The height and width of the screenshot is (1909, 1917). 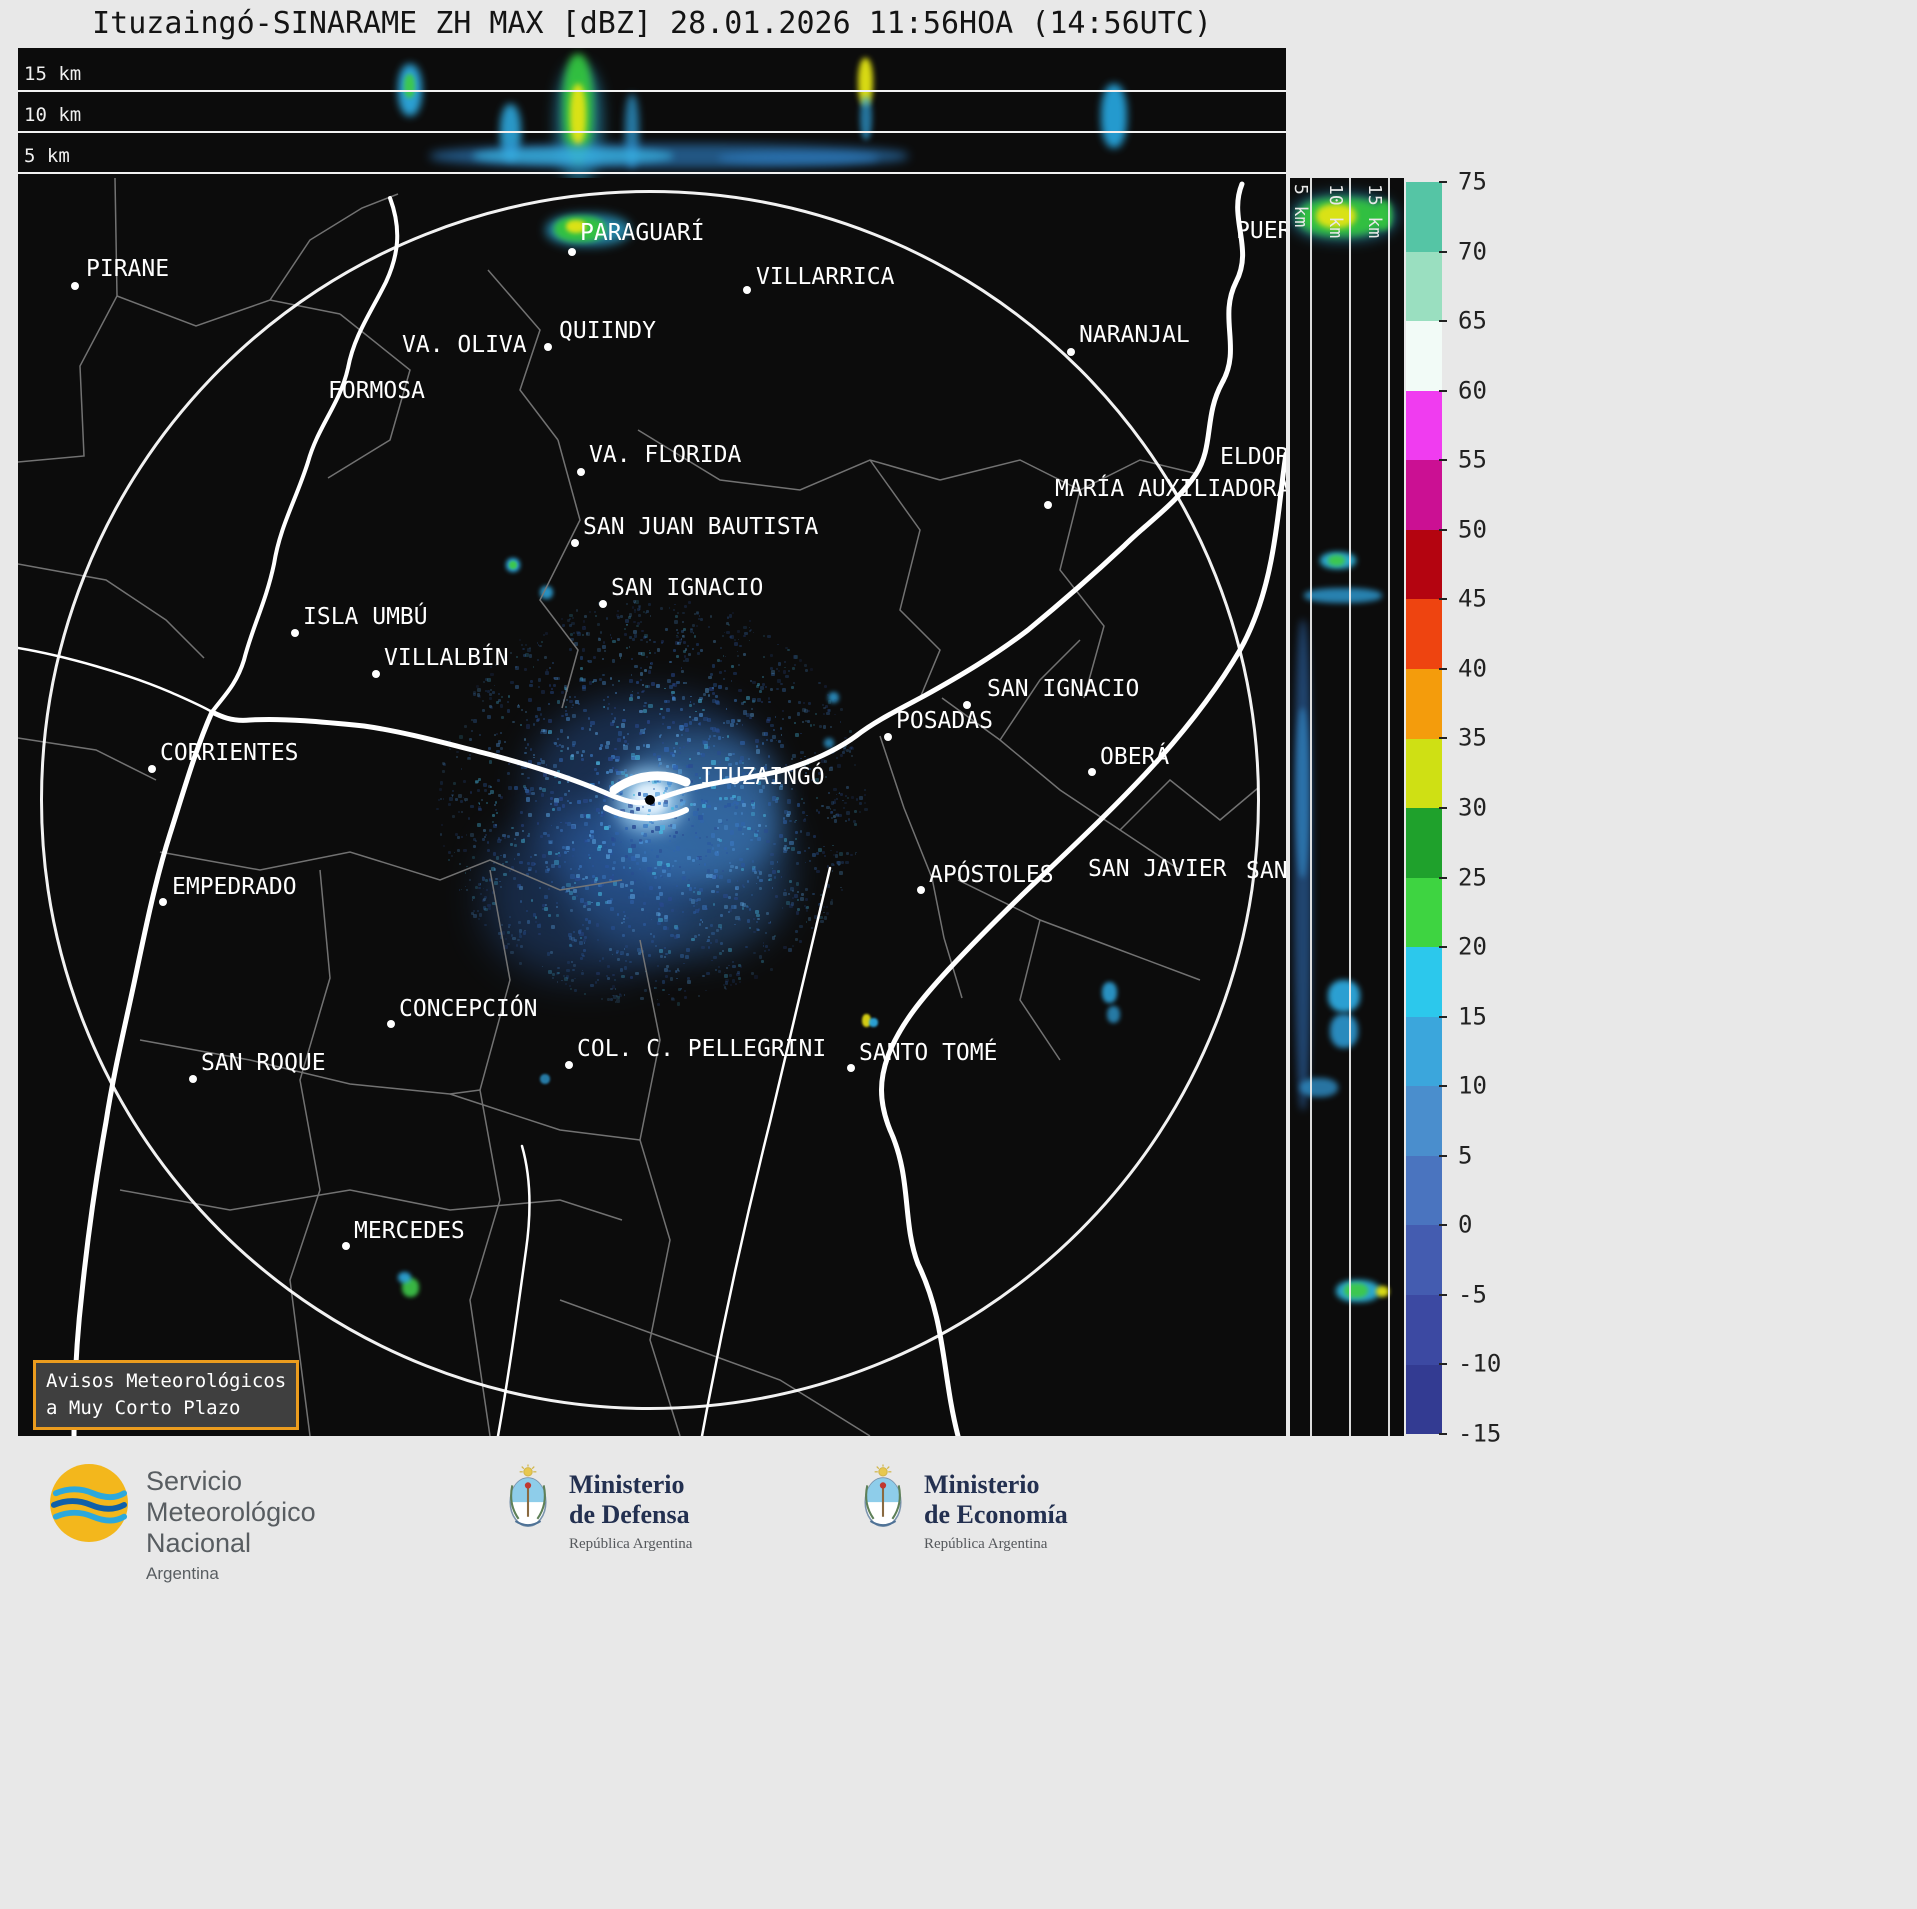 I want to click on top-echo-layer, so click(x=652, y=113).